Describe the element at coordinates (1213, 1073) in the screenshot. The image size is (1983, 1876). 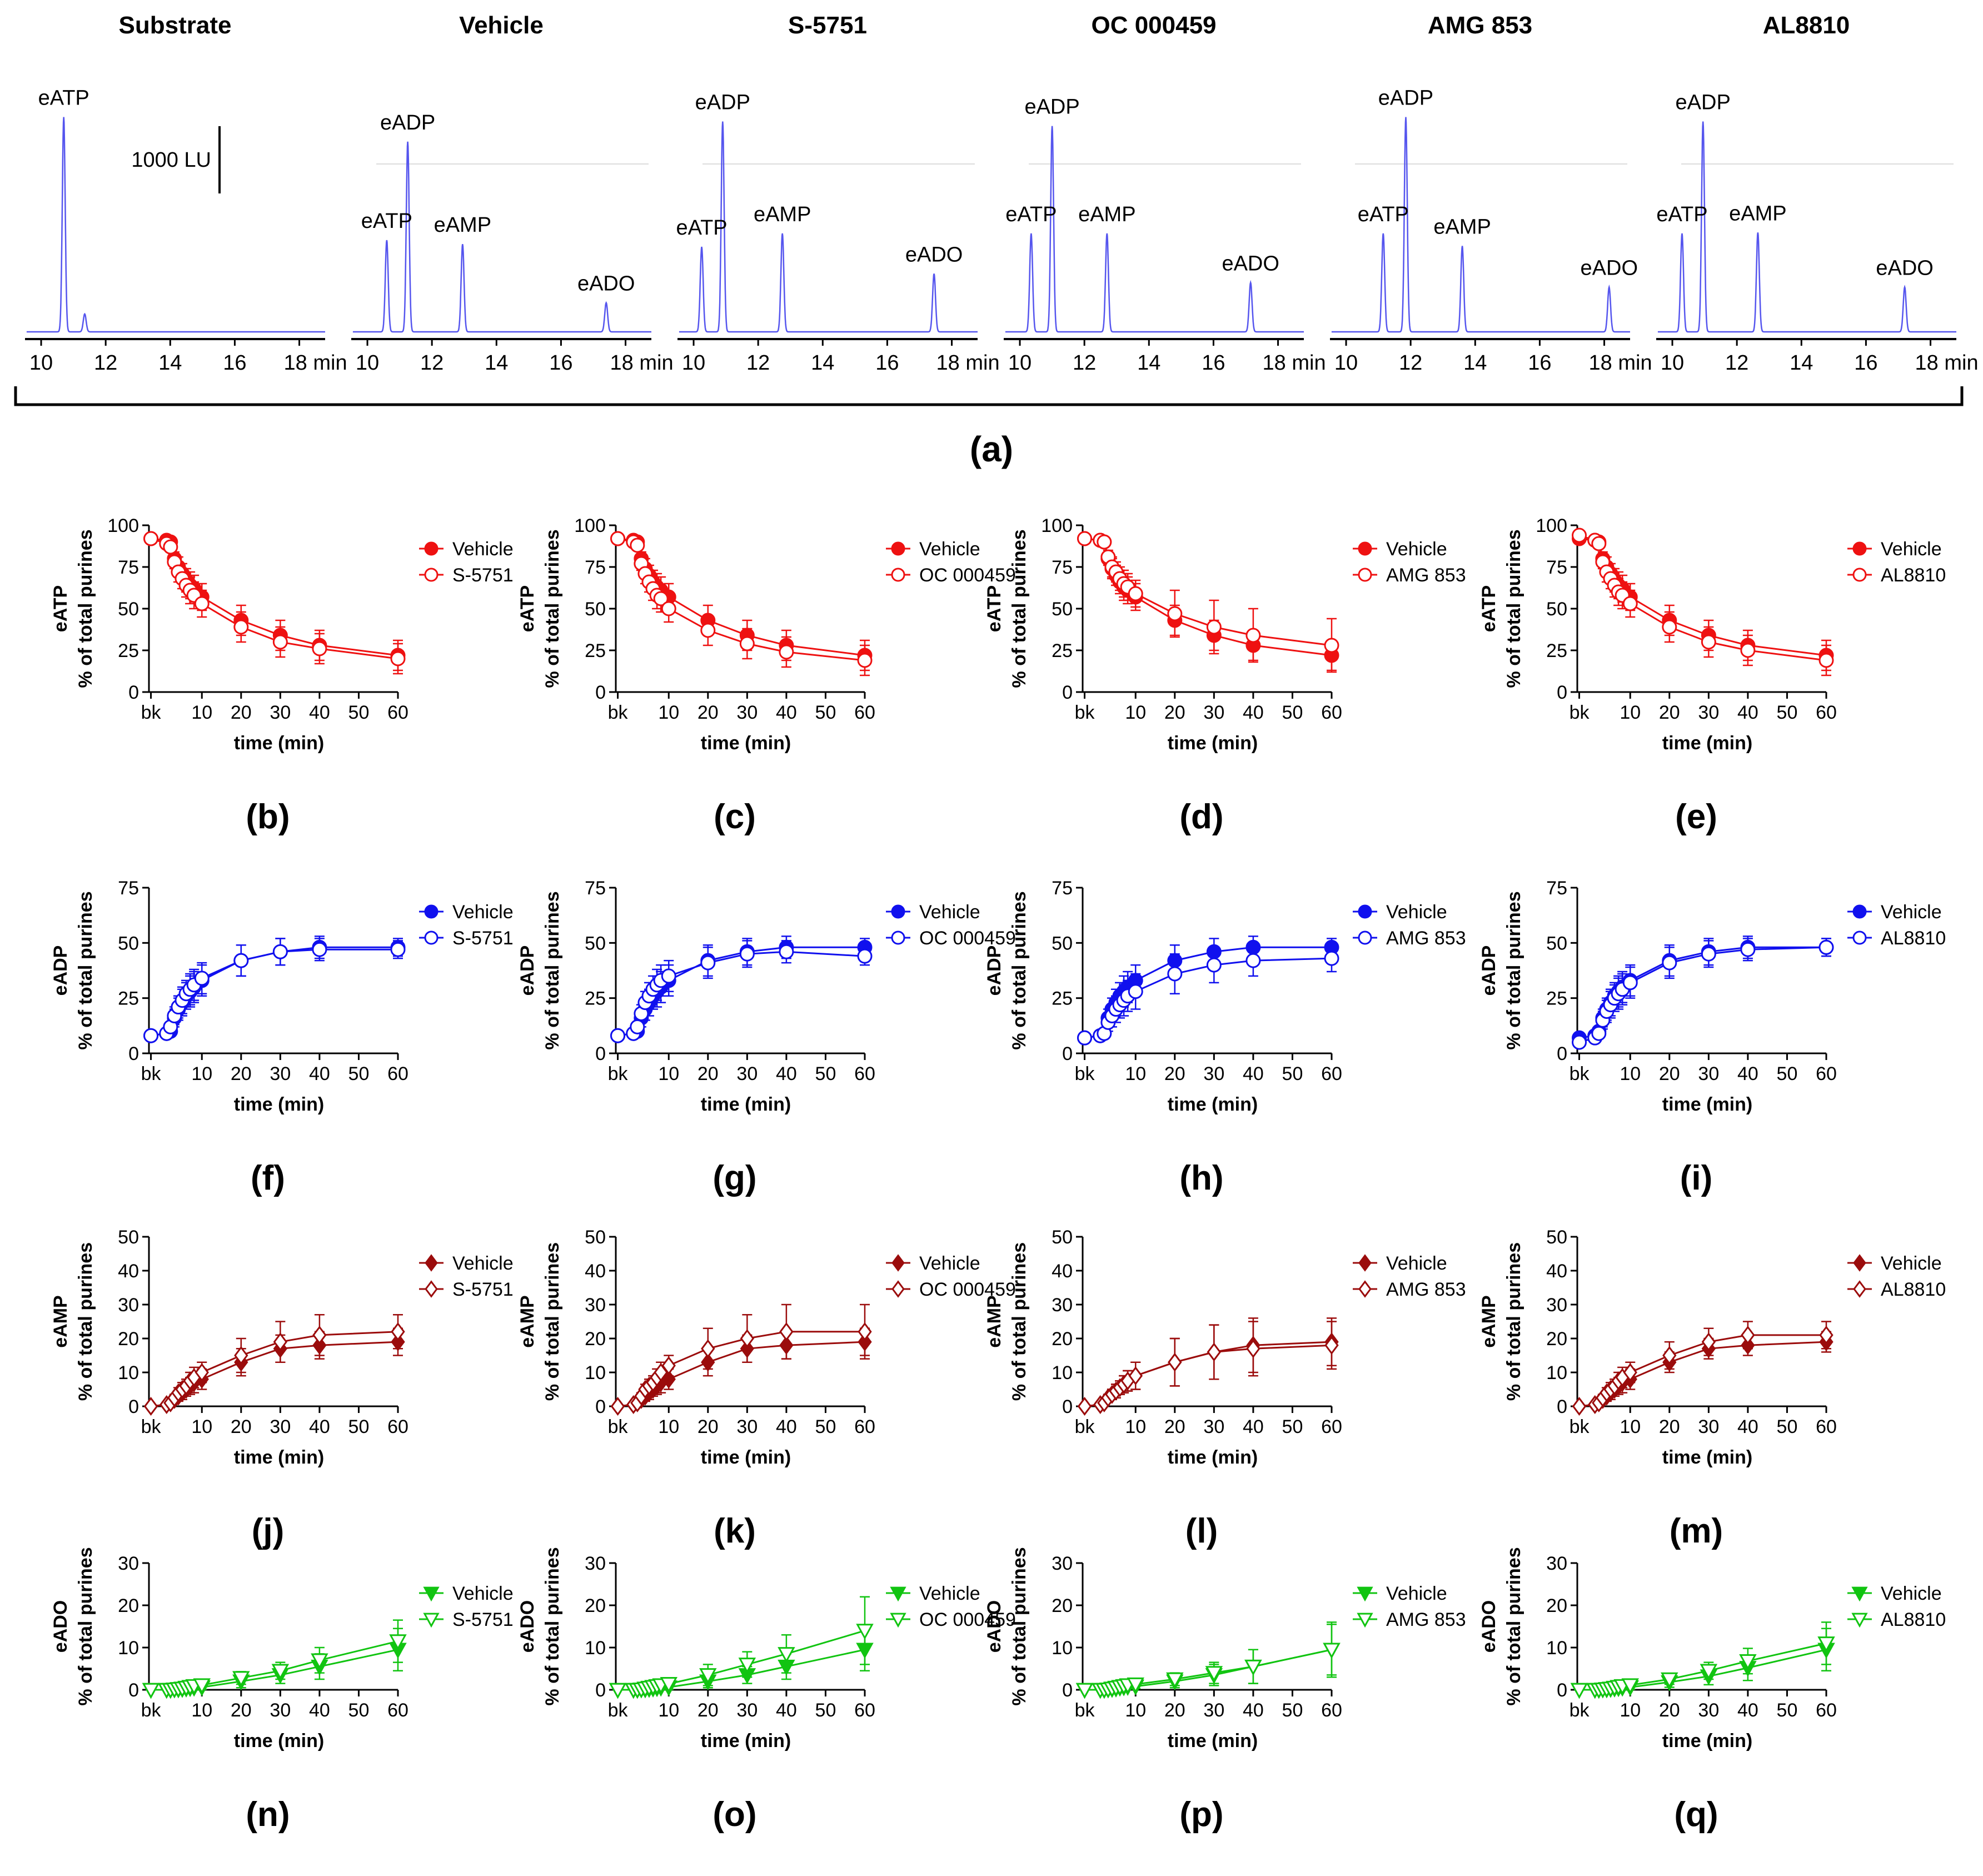
I see `x-tick-label: 30` at that location.